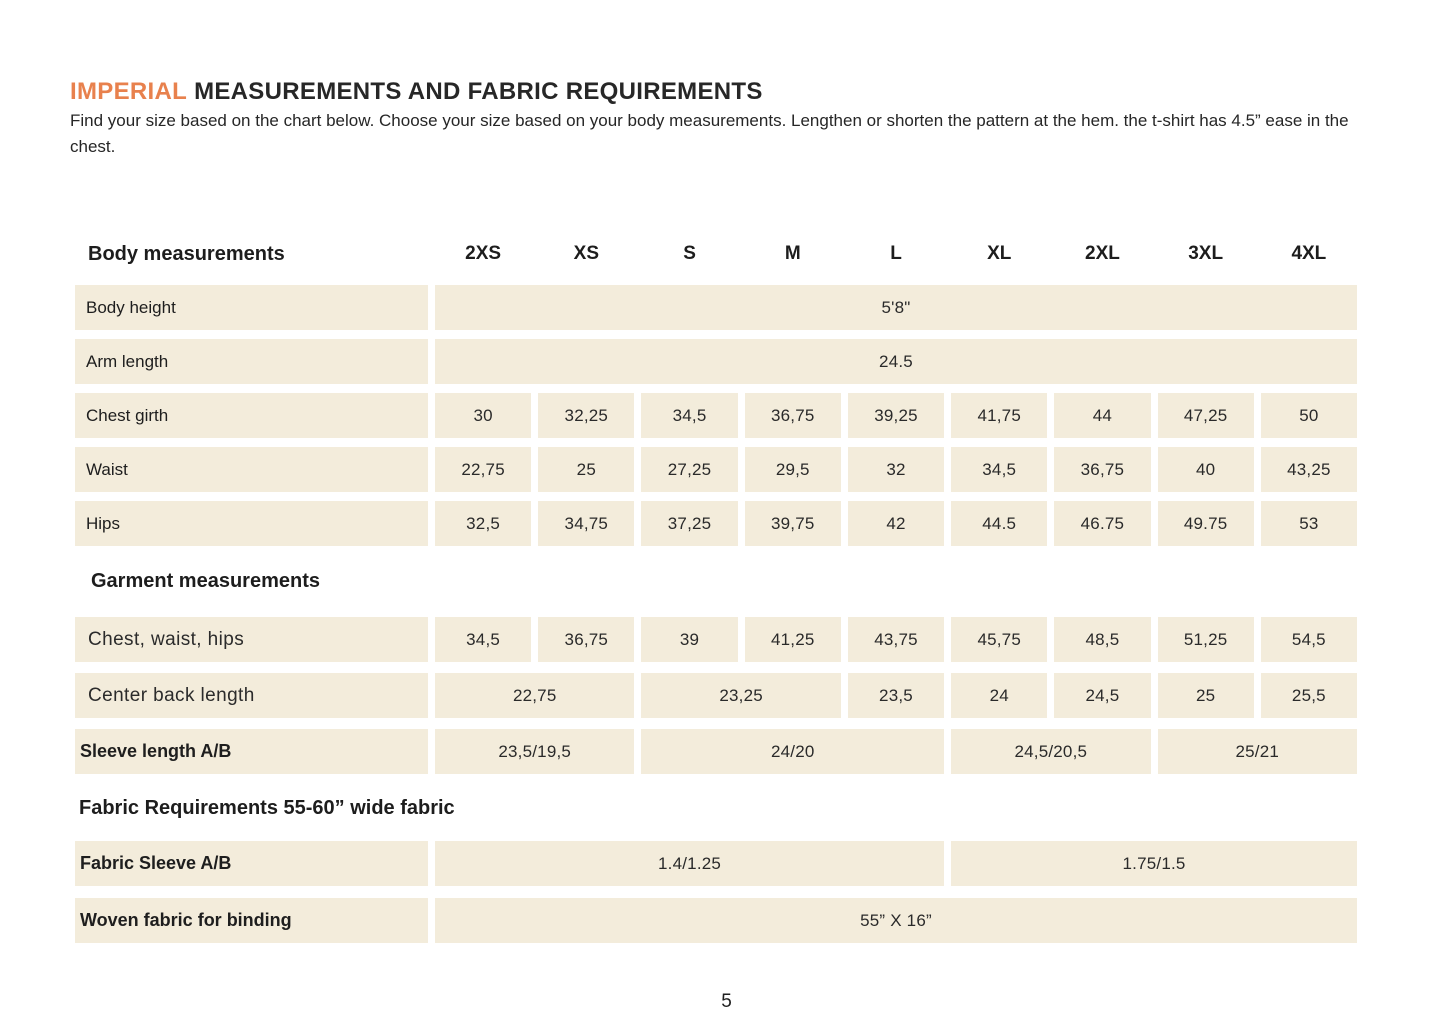  I want to click on title-rest: MEASUREMENTS AND FABRIC REQUIREMENTS, so click(478, 91).